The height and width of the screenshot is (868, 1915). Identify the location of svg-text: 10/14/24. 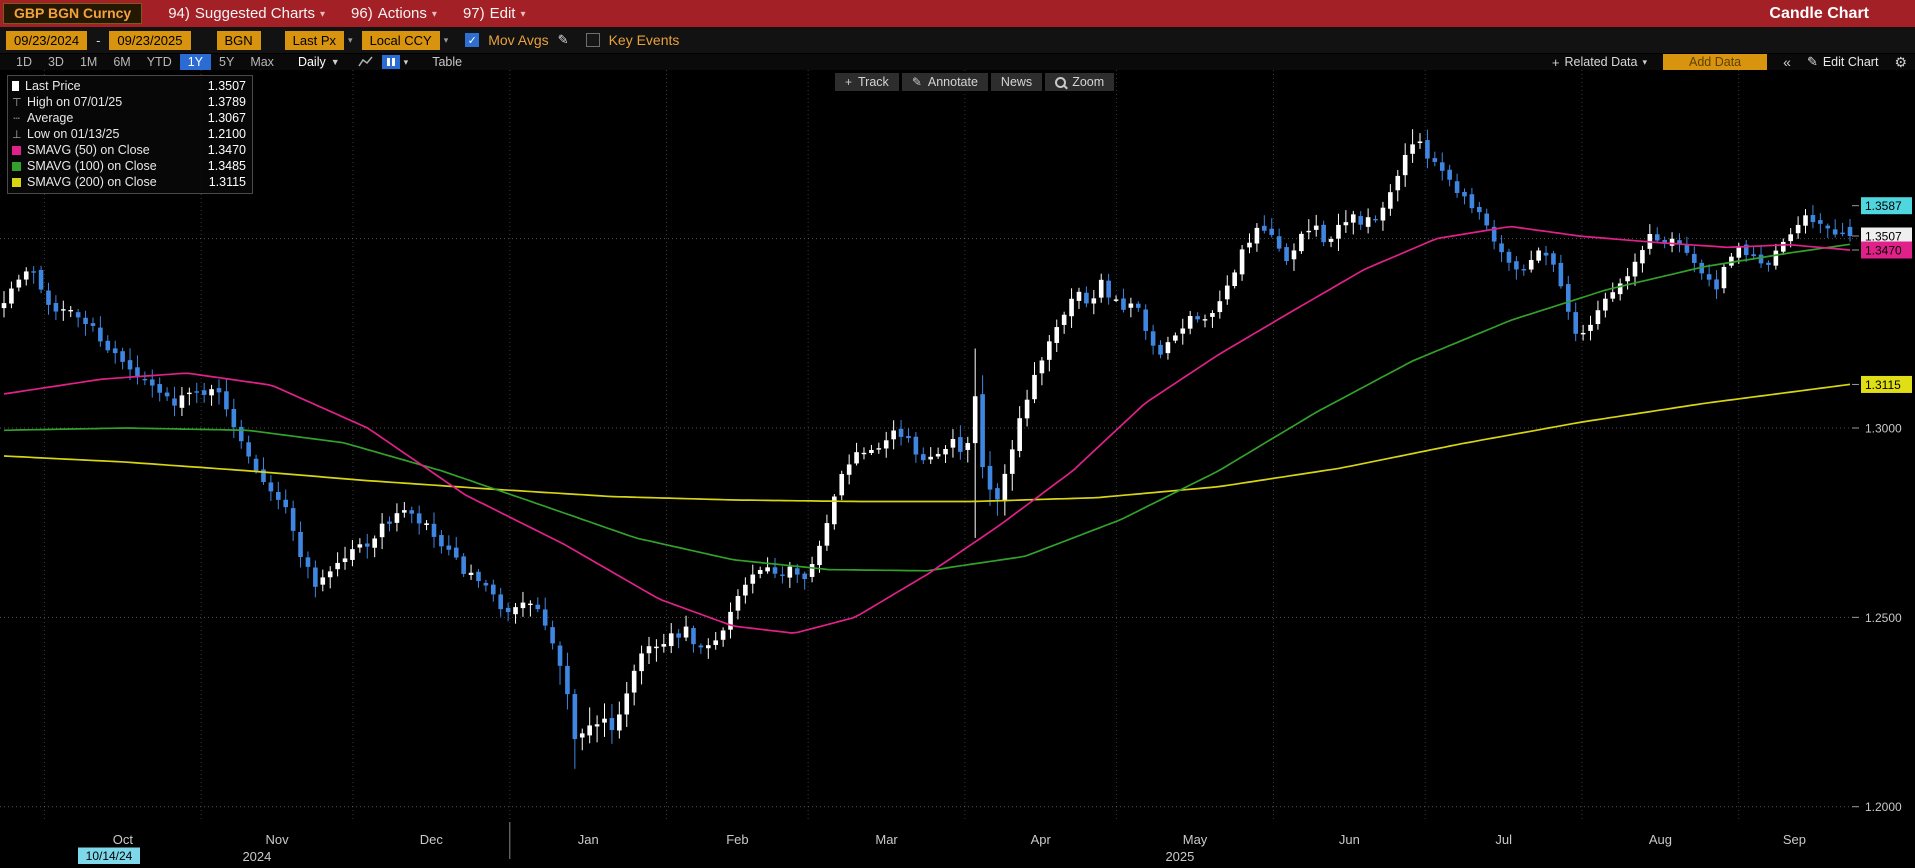
(109, 856).